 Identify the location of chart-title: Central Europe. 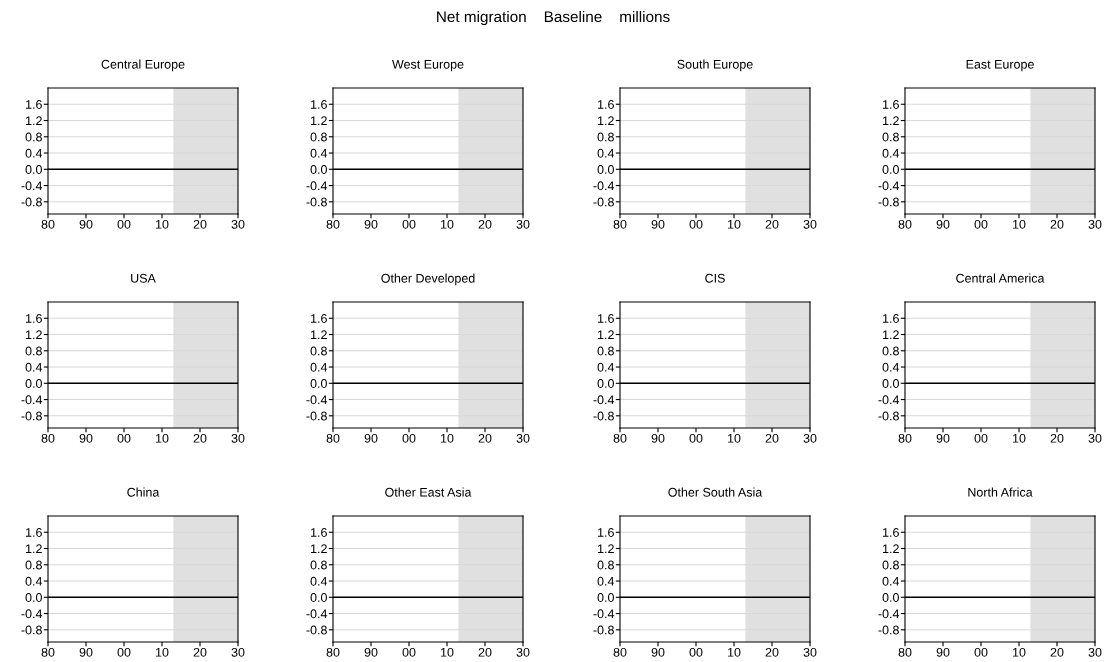
(143, 65).